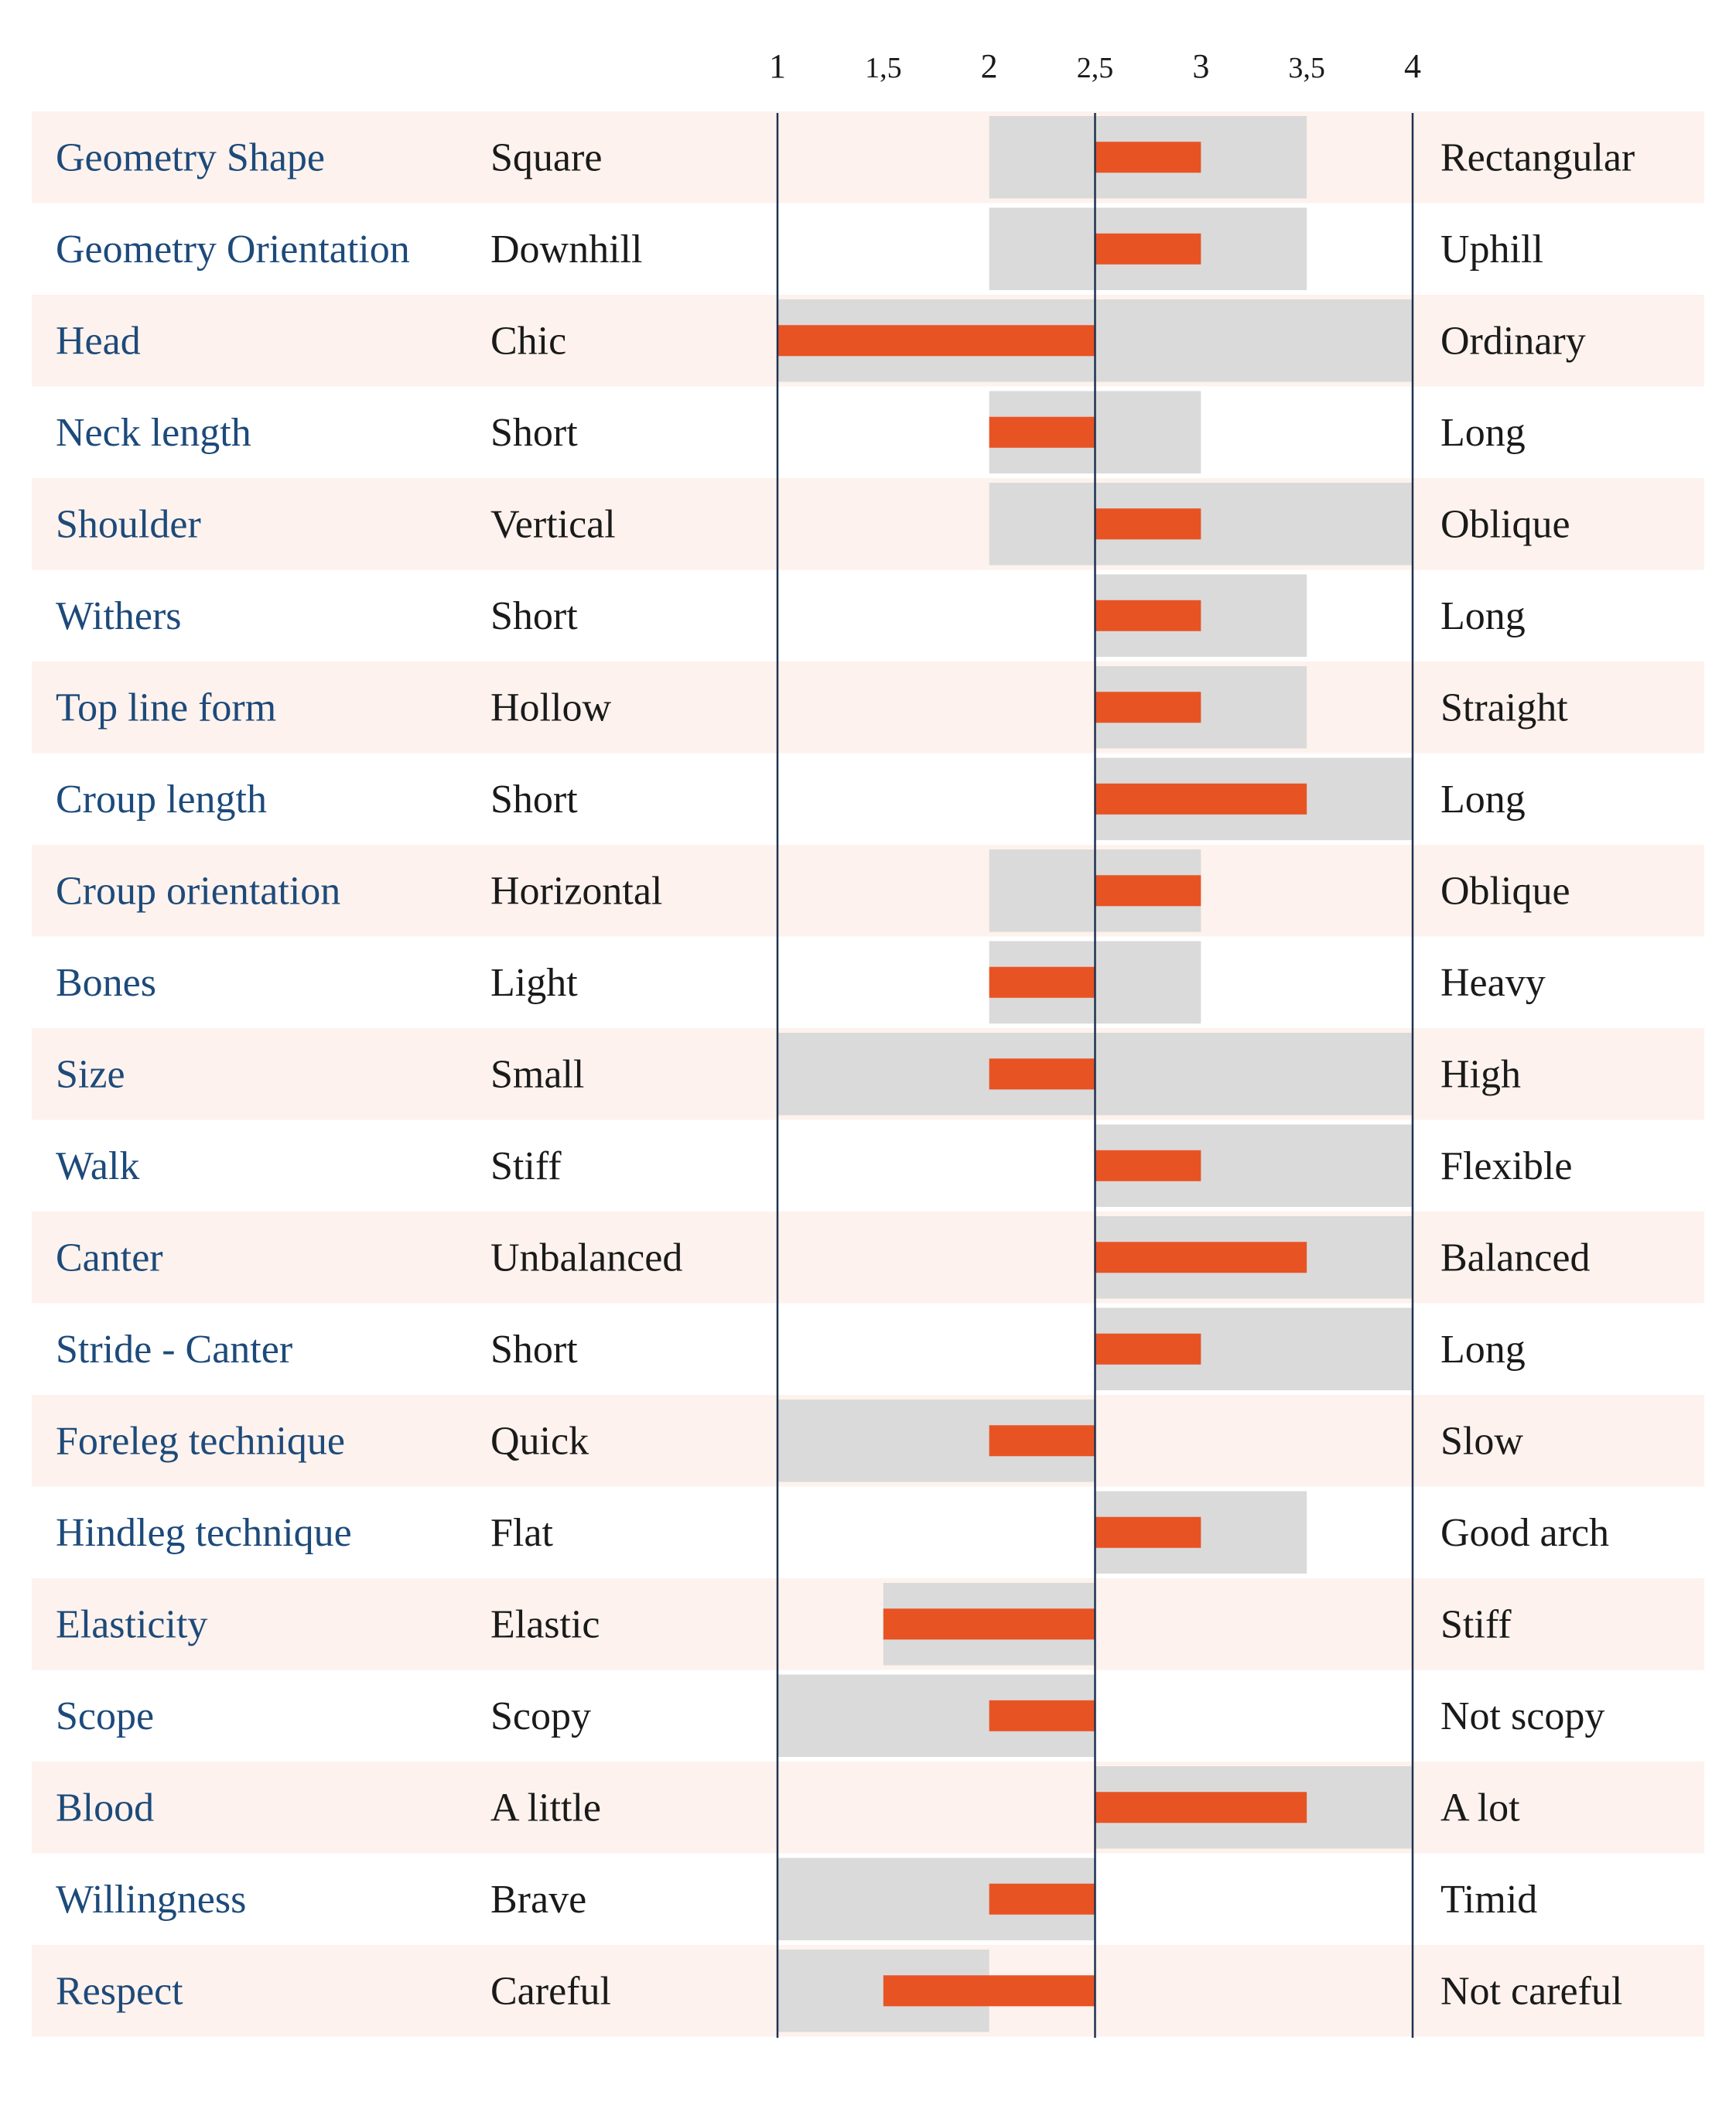 The height and width of the screenshot is (2102, 1736). What do you see at coordinates (545, 1624) in the screenshot?
I see `low-end-label: Elastic` at bounding box center [545, 1624].